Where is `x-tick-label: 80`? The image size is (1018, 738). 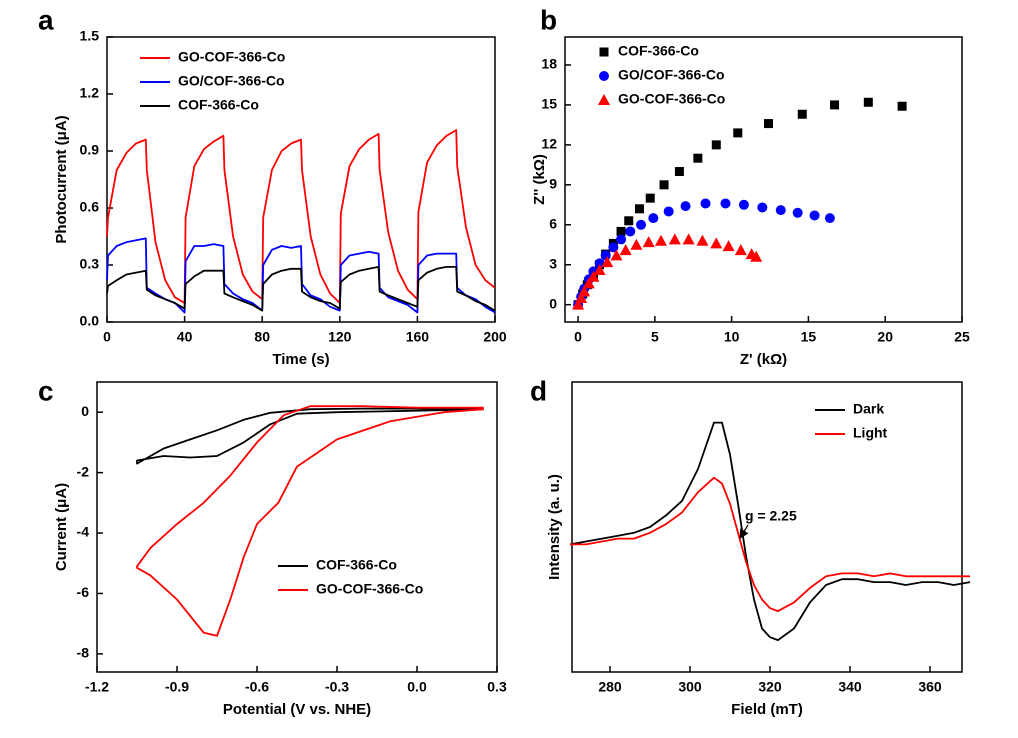 x-tick-label: 80 is located at coordinates (262, 337).